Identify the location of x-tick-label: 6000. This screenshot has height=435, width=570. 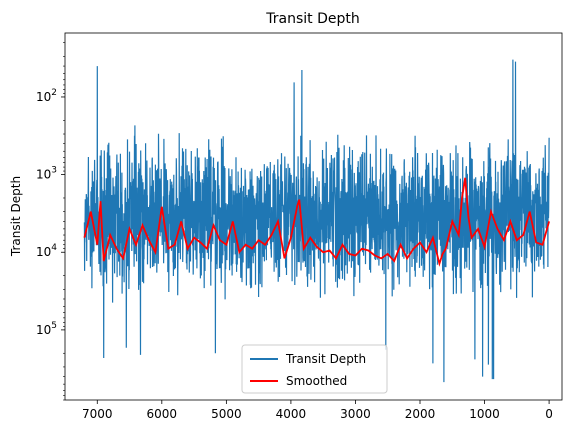
(162, 414).